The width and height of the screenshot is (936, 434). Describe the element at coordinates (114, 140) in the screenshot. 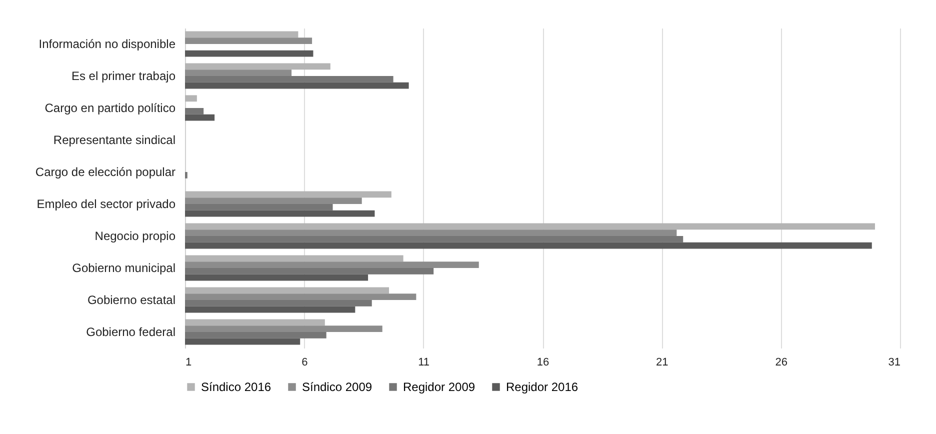

I see `y-tick-label: Representante sindical` at that location.